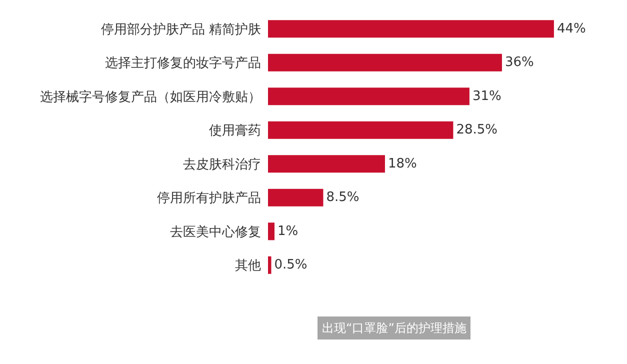  Describe the element at coordinates (222, 164) in the screenshot. I see `y-tick-label: 去皮肤科治疗` at that location.